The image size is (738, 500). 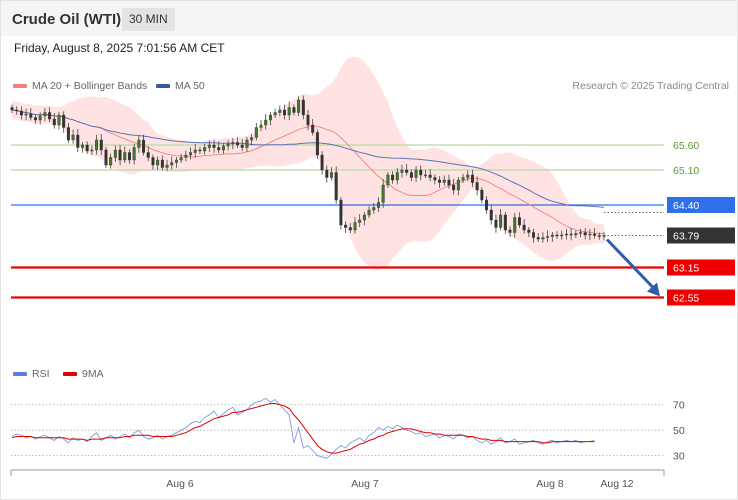 I want to click on x-tick-label: Aug 8, so click(x=550, y=484).